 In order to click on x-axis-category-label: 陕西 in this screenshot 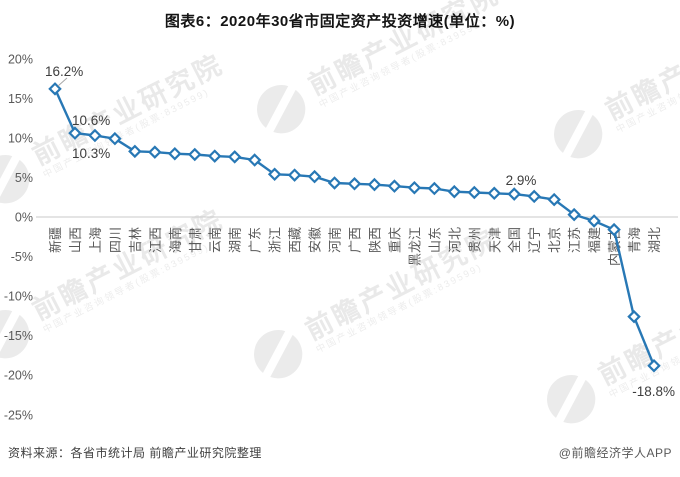, I will do `click(374, 240)`.